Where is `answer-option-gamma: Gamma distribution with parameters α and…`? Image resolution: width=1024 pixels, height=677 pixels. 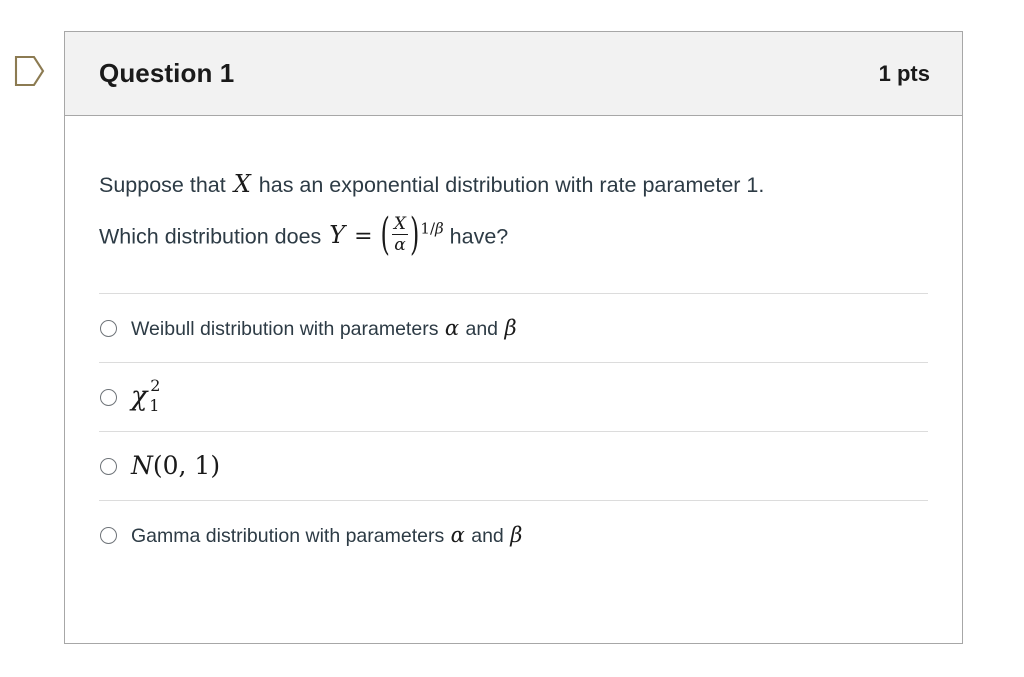
answer-option-gamma: Gamma distribution with parameters α and… is located at coordinates (513, 534).